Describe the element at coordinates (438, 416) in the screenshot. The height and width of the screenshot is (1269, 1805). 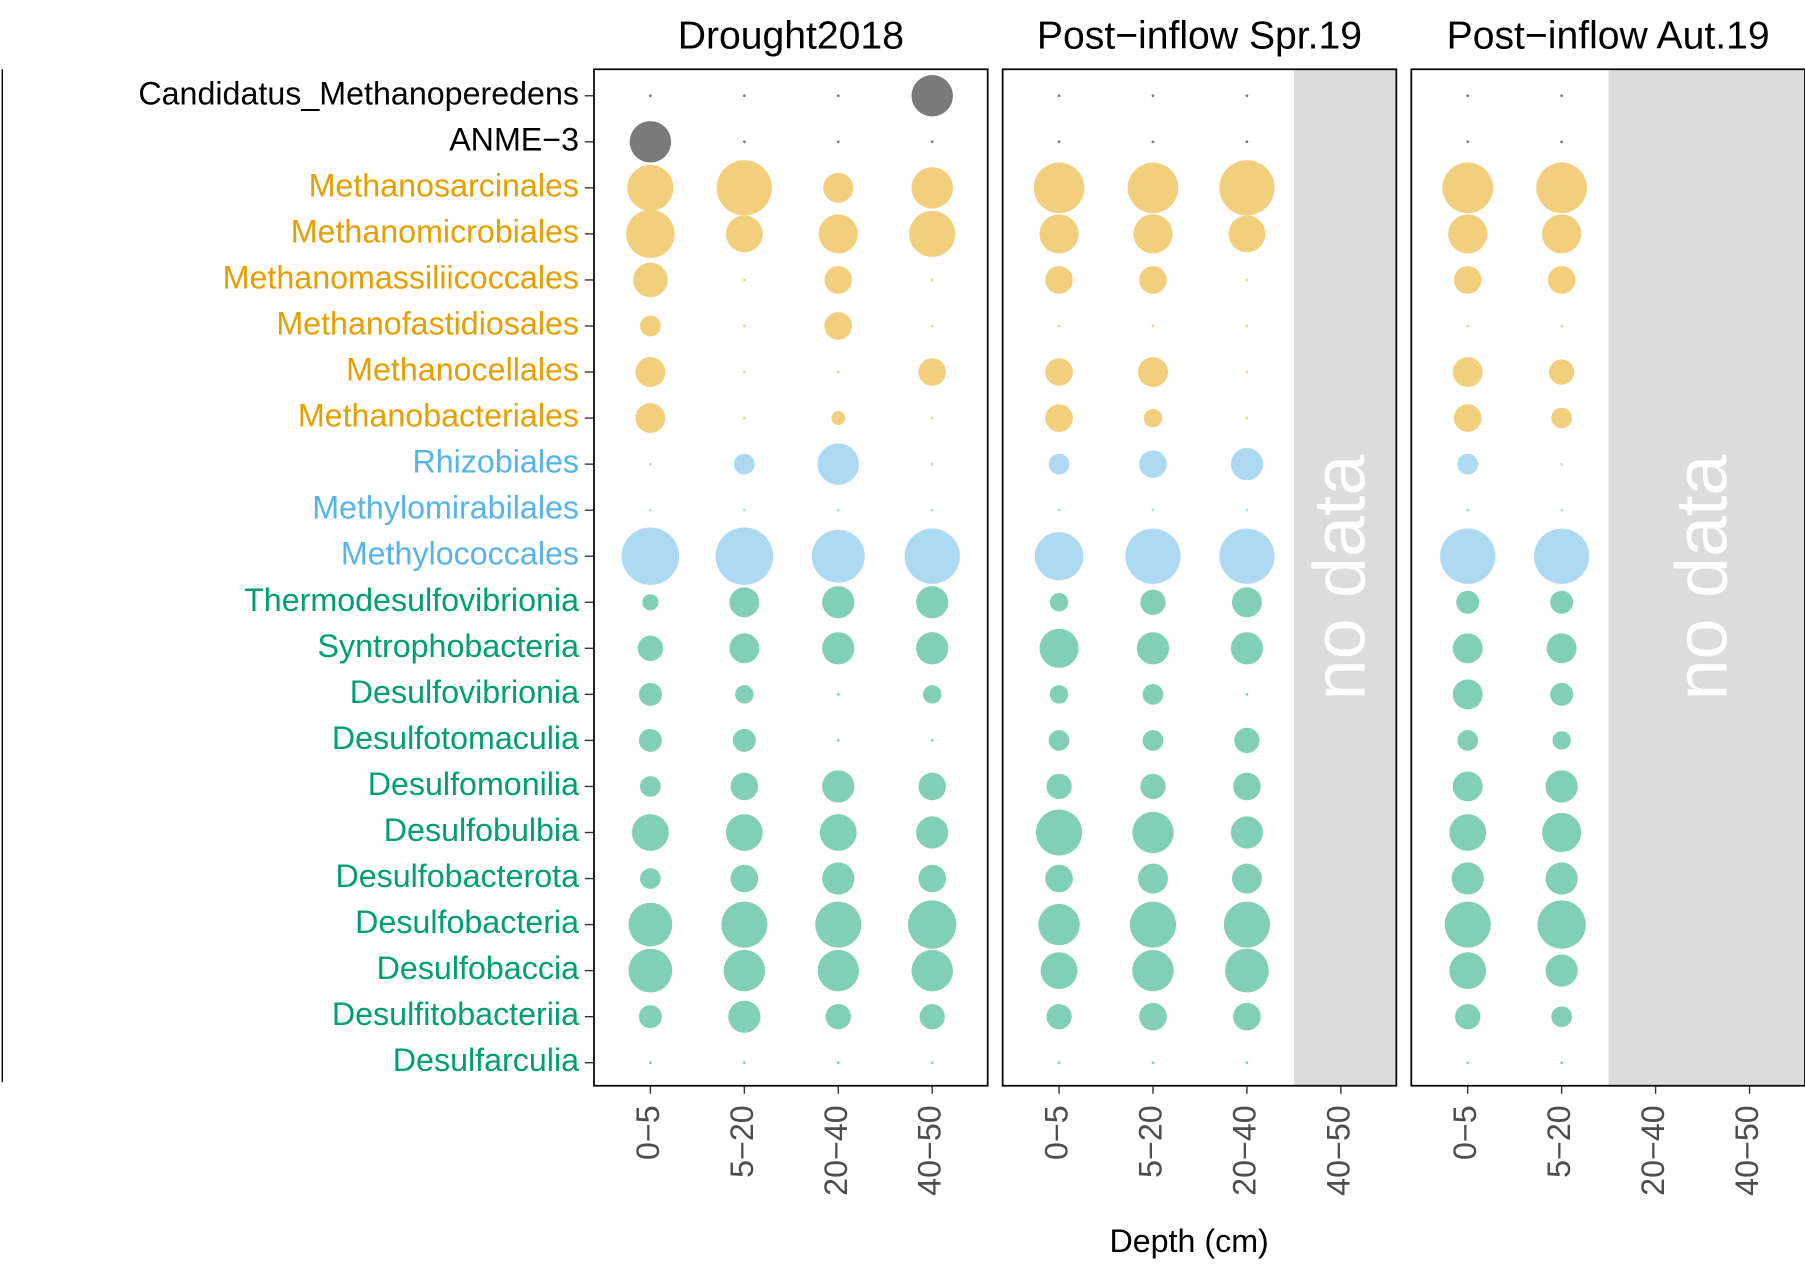
I see `category-label: Methanobacteriales` at that location.